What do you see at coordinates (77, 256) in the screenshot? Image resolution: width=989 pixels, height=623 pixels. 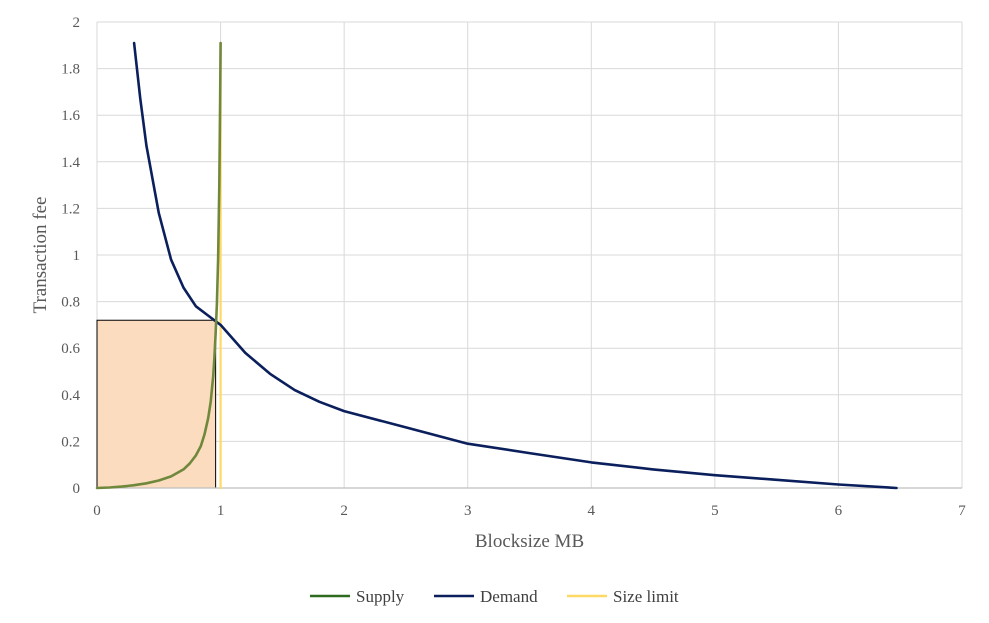 I see `y-tick-label: 1` at bounding box center [77, 256].